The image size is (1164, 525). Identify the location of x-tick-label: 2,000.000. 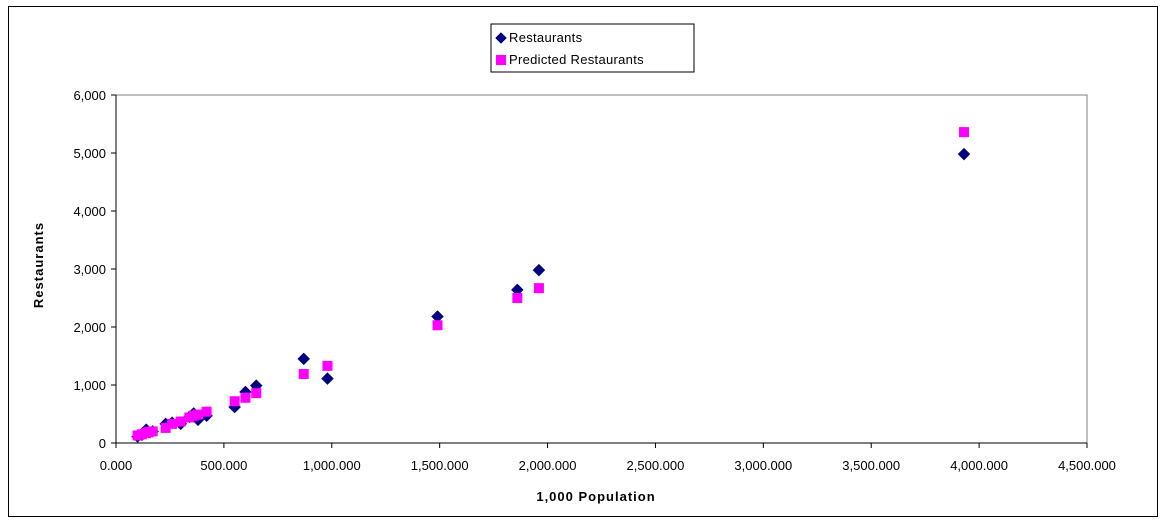
(548, 465).